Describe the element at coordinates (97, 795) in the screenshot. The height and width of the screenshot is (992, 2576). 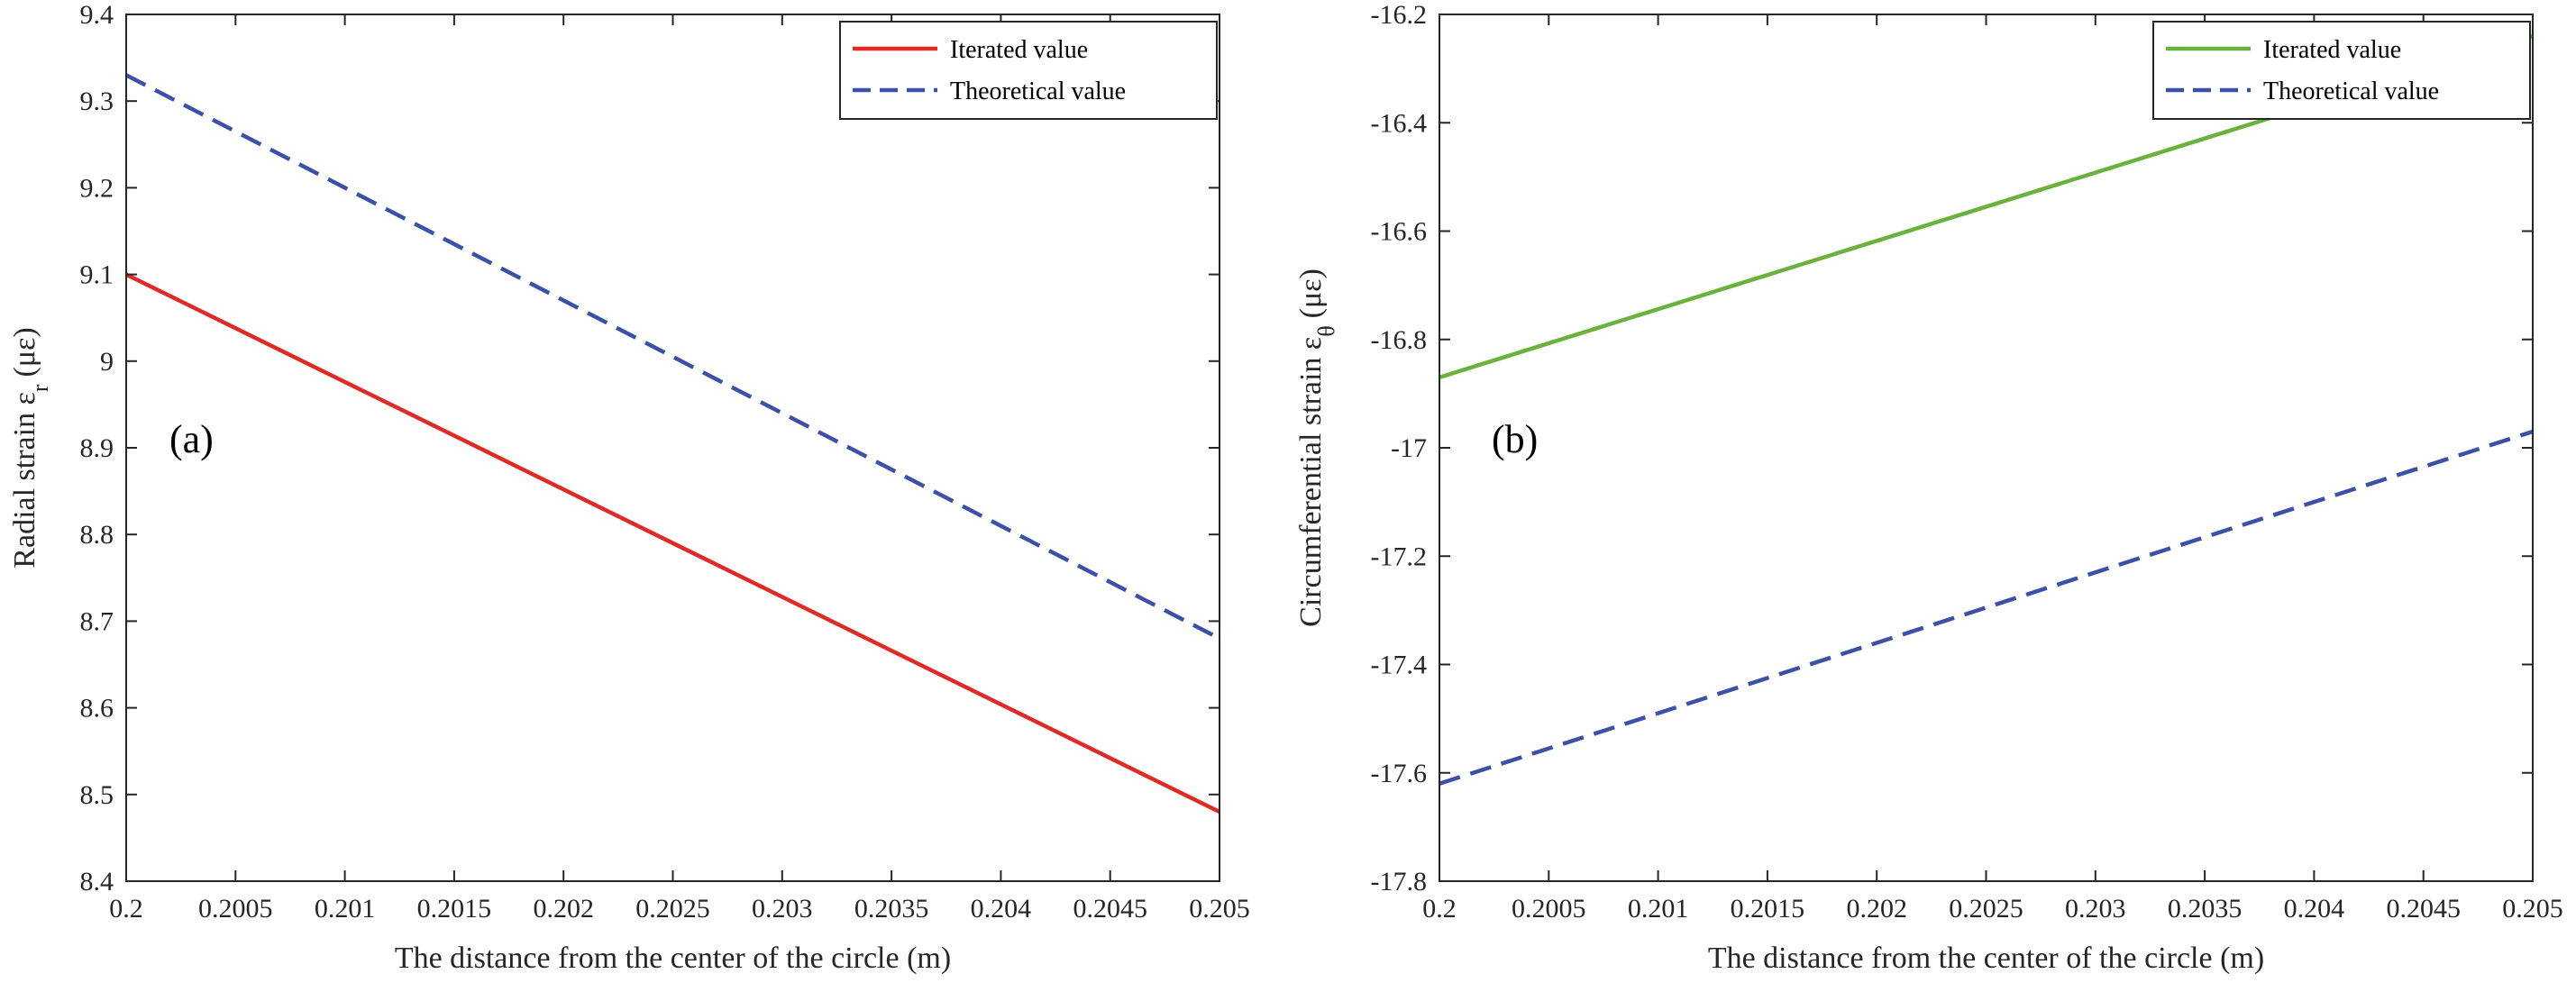
I see `y-tick-label: 8.5` at that location.